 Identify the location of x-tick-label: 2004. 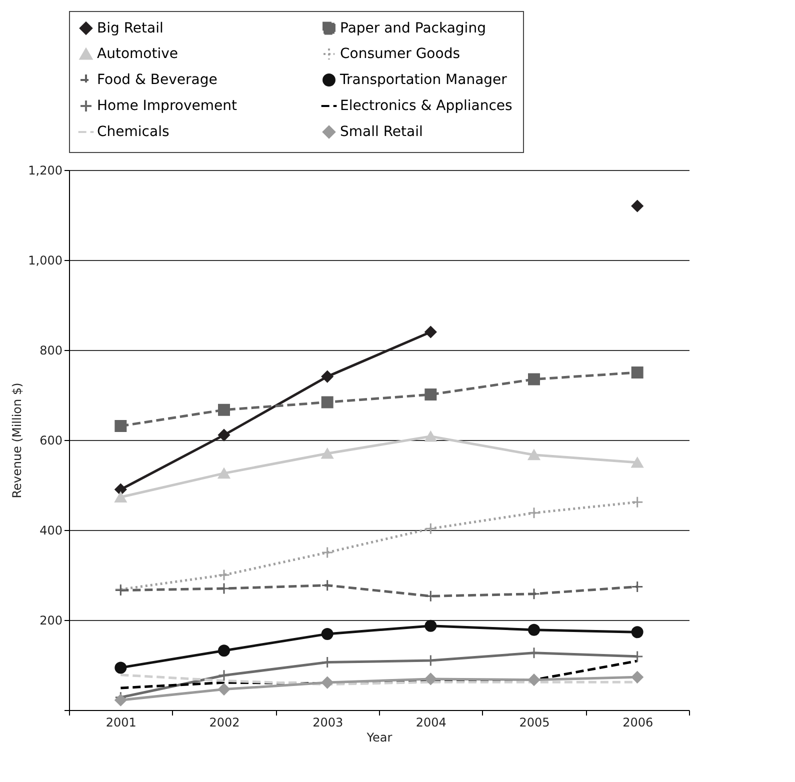
(431, 723).